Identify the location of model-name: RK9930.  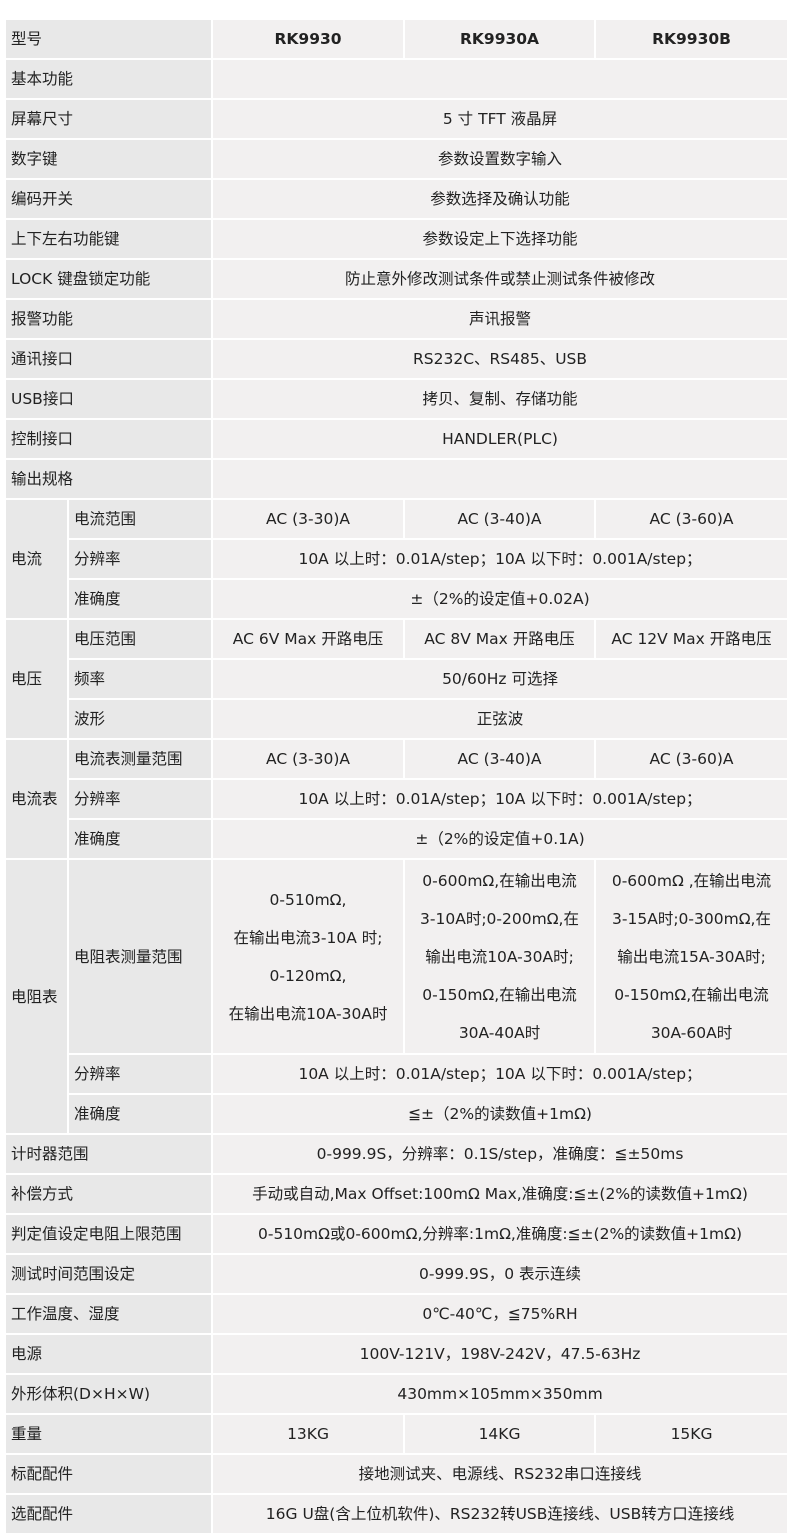
(308, 39).